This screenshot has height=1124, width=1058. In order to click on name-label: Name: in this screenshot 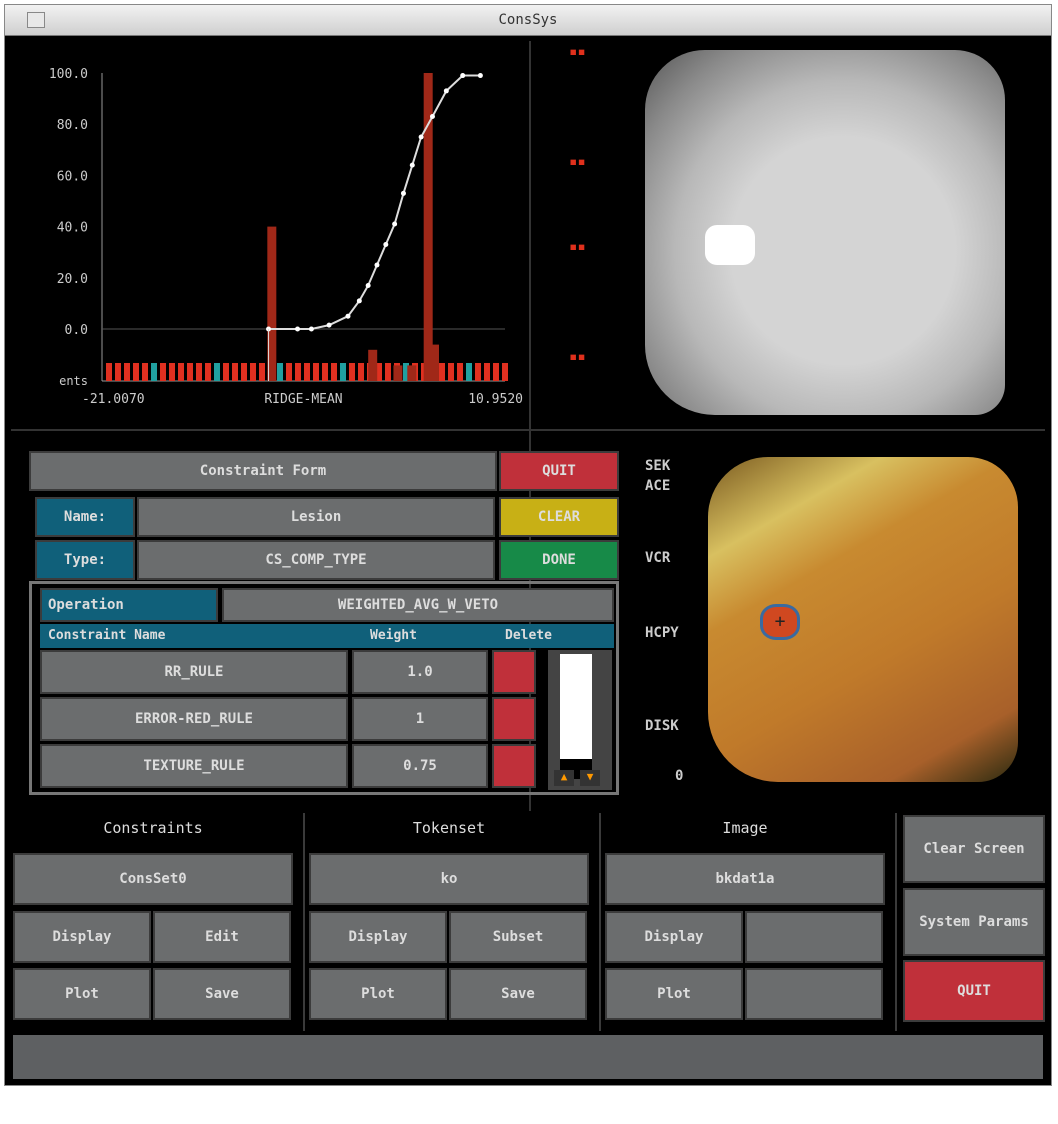, I will do `click(85, 517)`.